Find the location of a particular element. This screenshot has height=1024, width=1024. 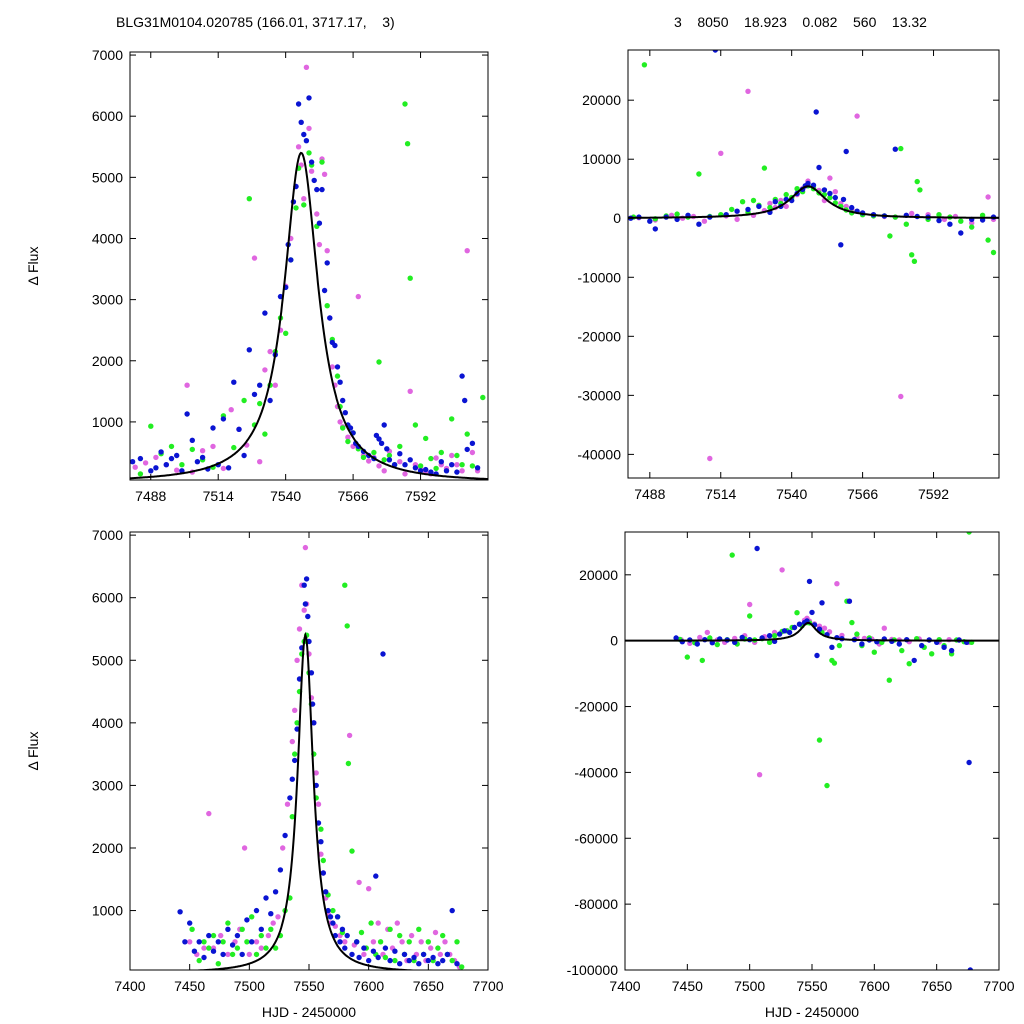

x-tick-label: 7600 is located at coordinates (368, 986).